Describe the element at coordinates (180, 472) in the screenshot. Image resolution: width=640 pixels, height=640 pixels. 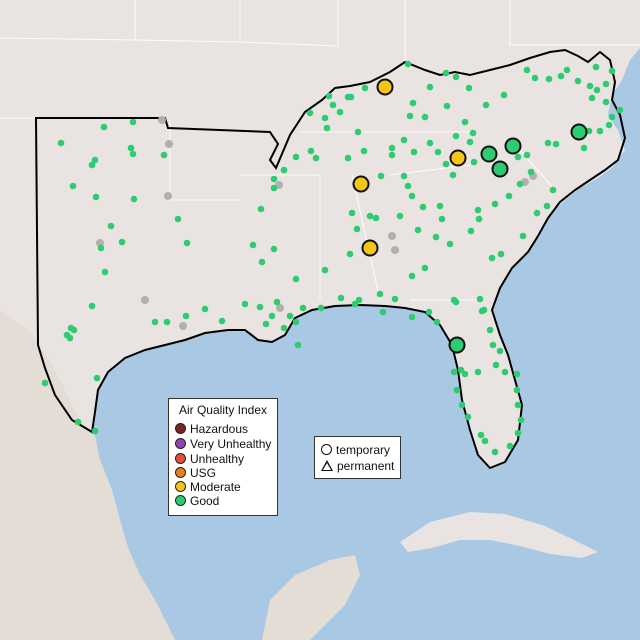
I see `usg-swatch` at that location.